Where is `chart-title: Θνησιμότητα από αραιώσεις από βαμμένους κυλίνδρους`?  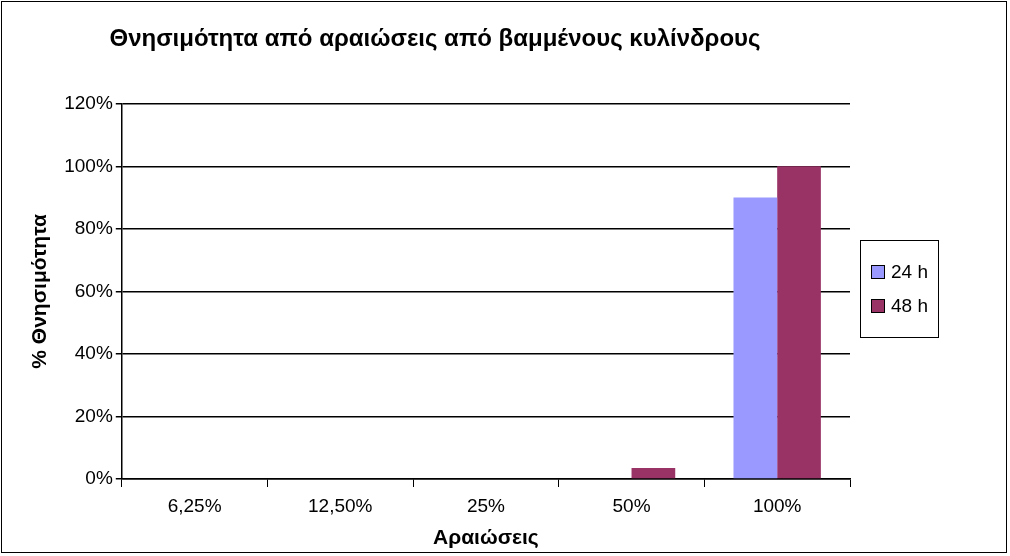 chart-title: Θνησιμότητα από αραιώσεις από βαμμένους κυλίνδρους is located at coordinates (435, 38).